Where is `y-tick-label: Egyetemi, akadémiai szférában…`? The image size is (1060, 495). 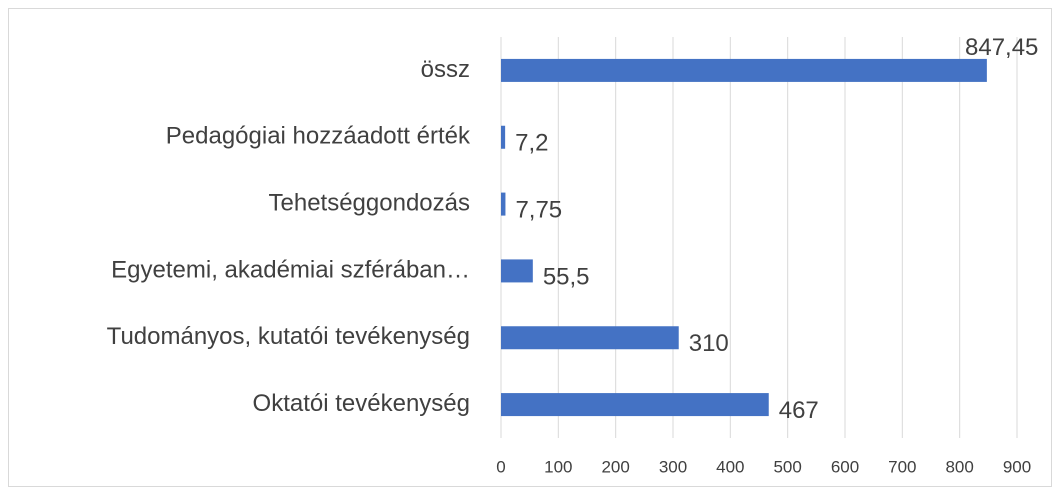 y-tick-label: Egyetemi, akadémiai szférában… is located at coordinates (290, 269).